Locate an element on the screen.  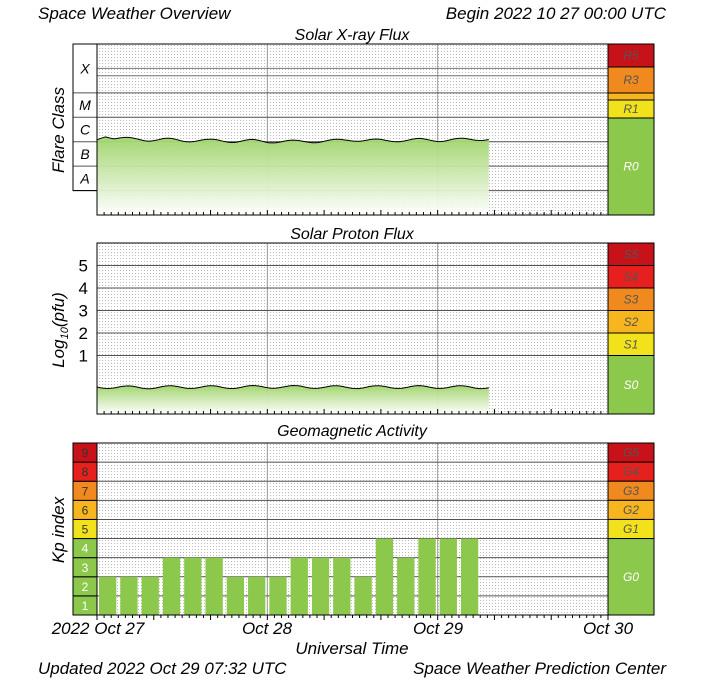
xray-class-label-m: M is located at coordinates (85, 105).